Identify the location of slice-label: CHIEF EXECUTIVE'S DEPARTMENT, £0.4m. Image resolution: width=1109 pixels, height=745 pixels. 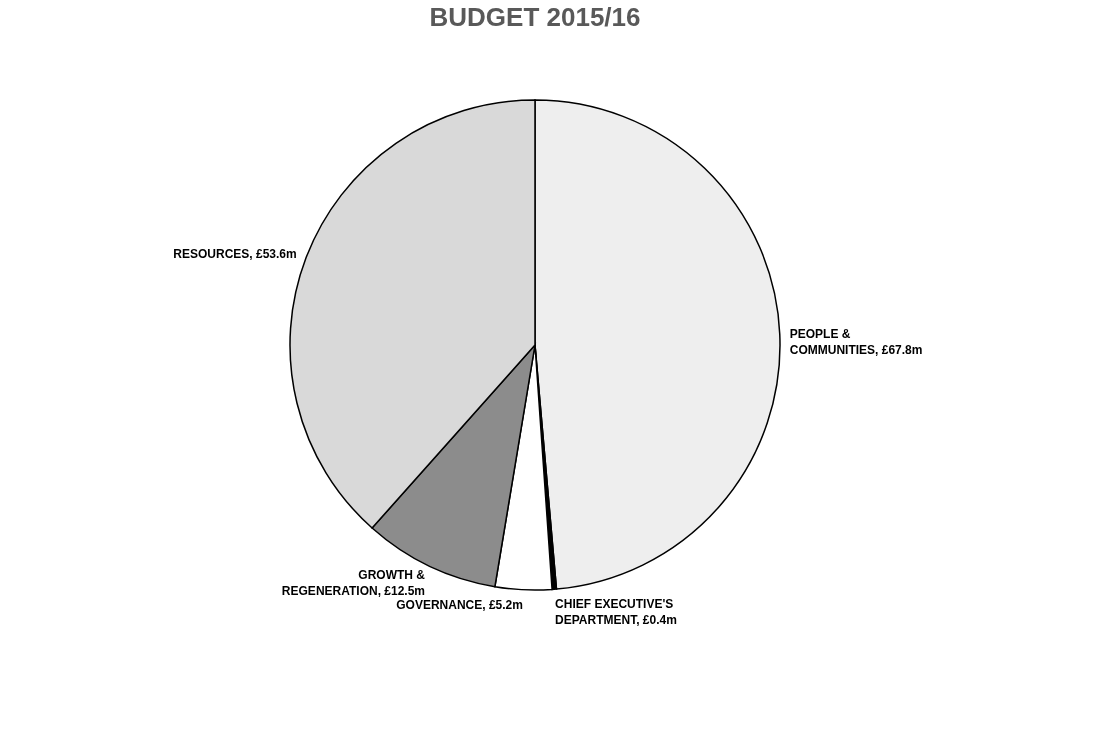
(616, 612).